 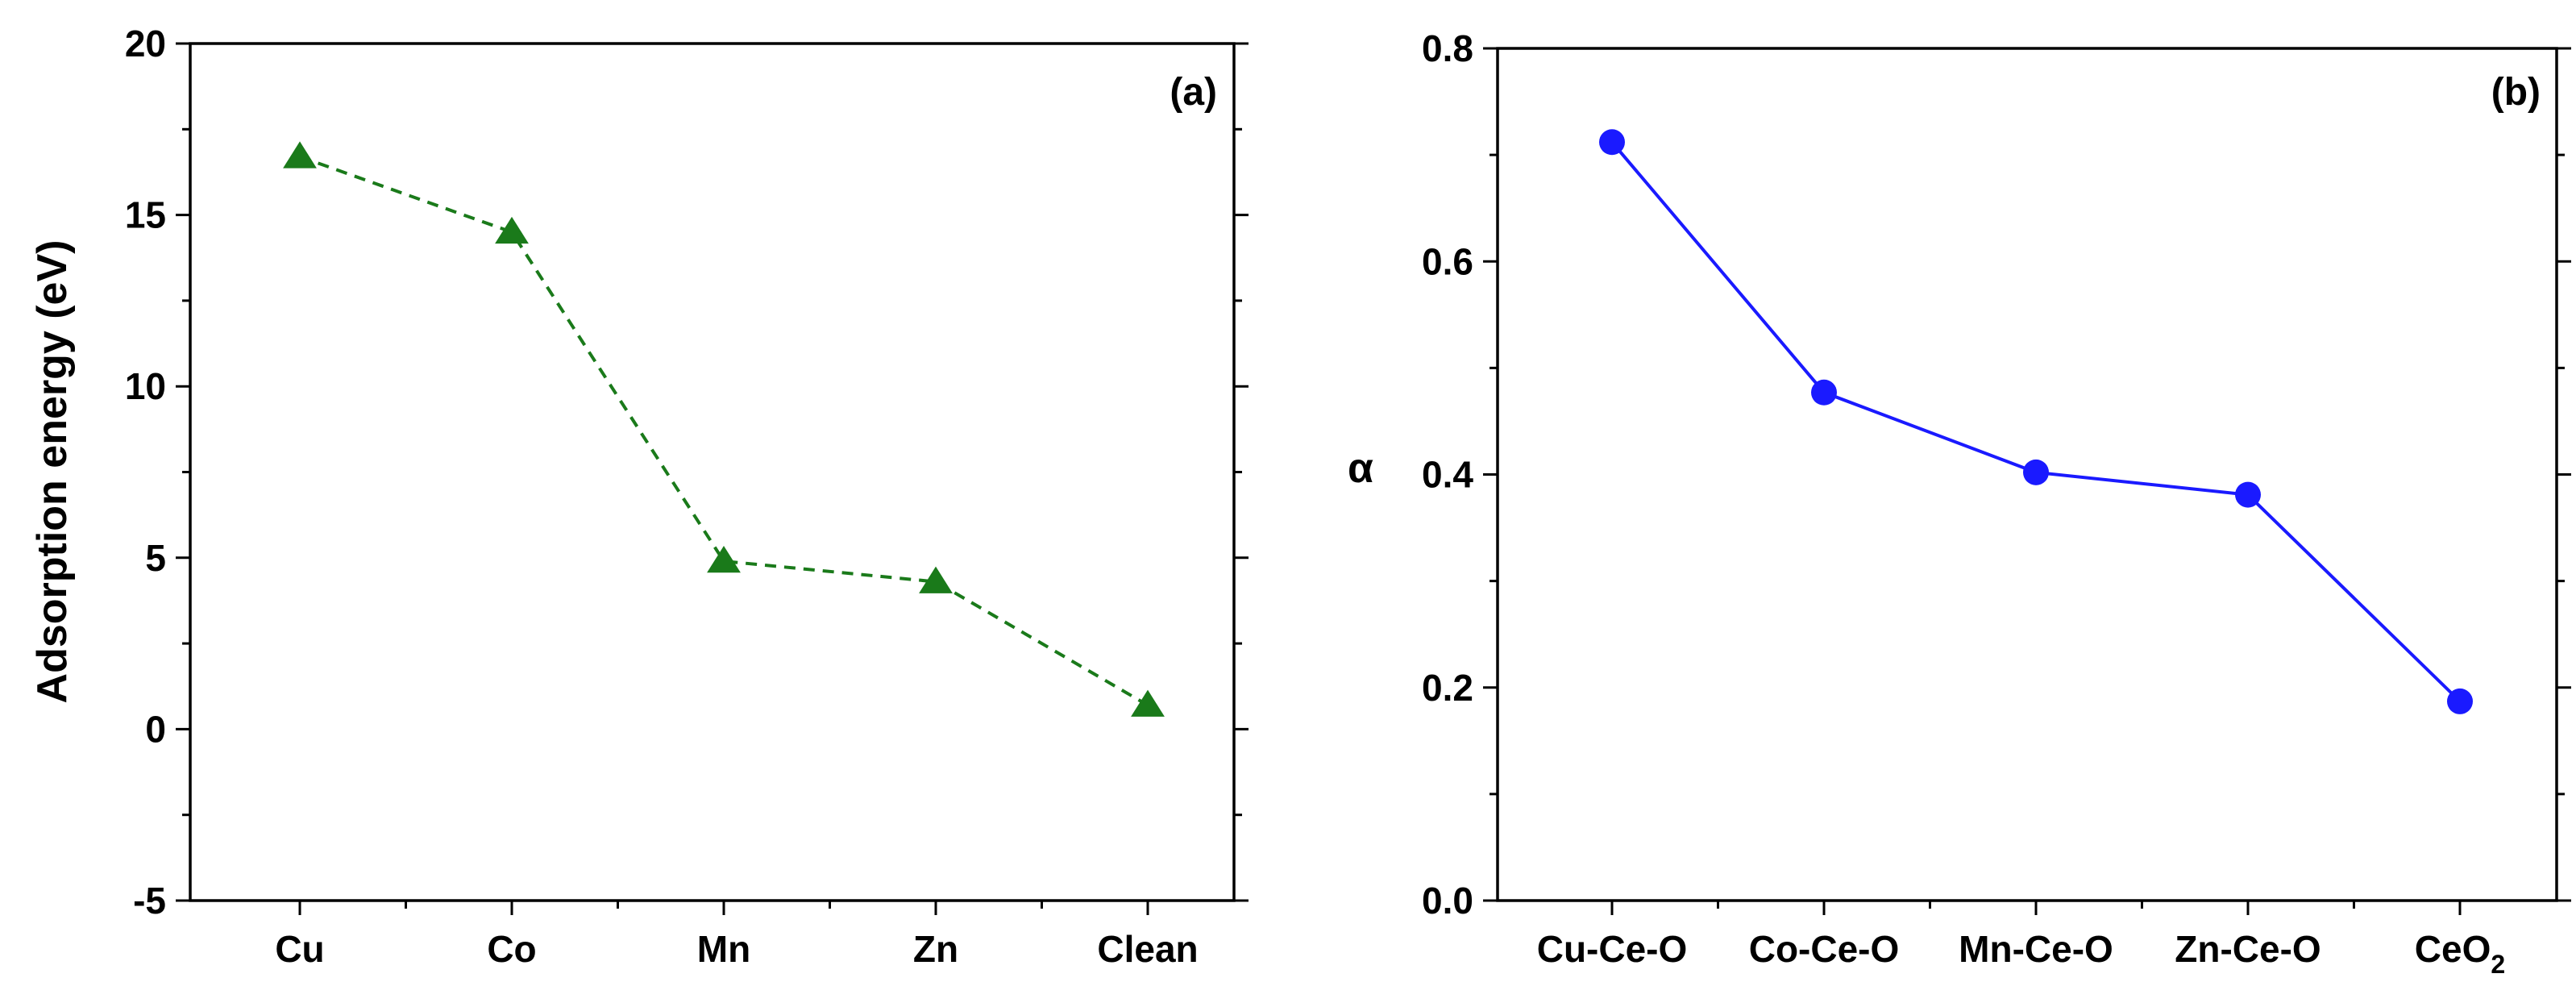 What do you see at coordinates (1360, 469) in the screenshot?
I see `panel-b-y-axis-title: α` at bounding box center [1360, 469].